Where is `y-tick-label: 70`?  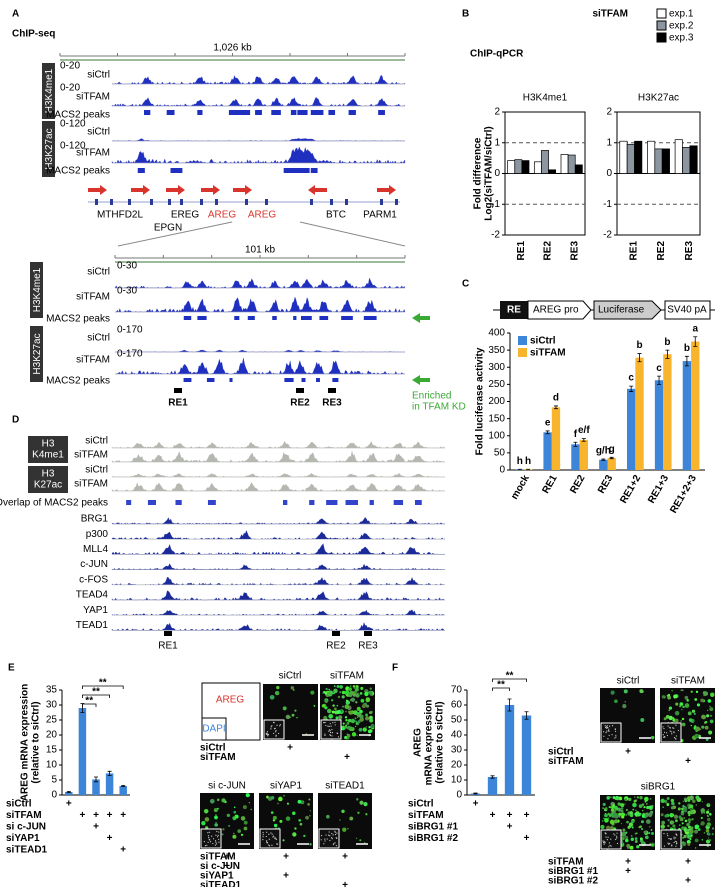 y-tick-label: 70 is located at coordinates (457, 690).